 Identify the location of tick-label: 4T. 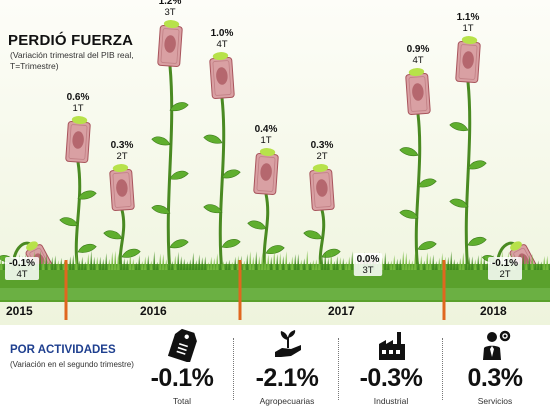
(417, 60).